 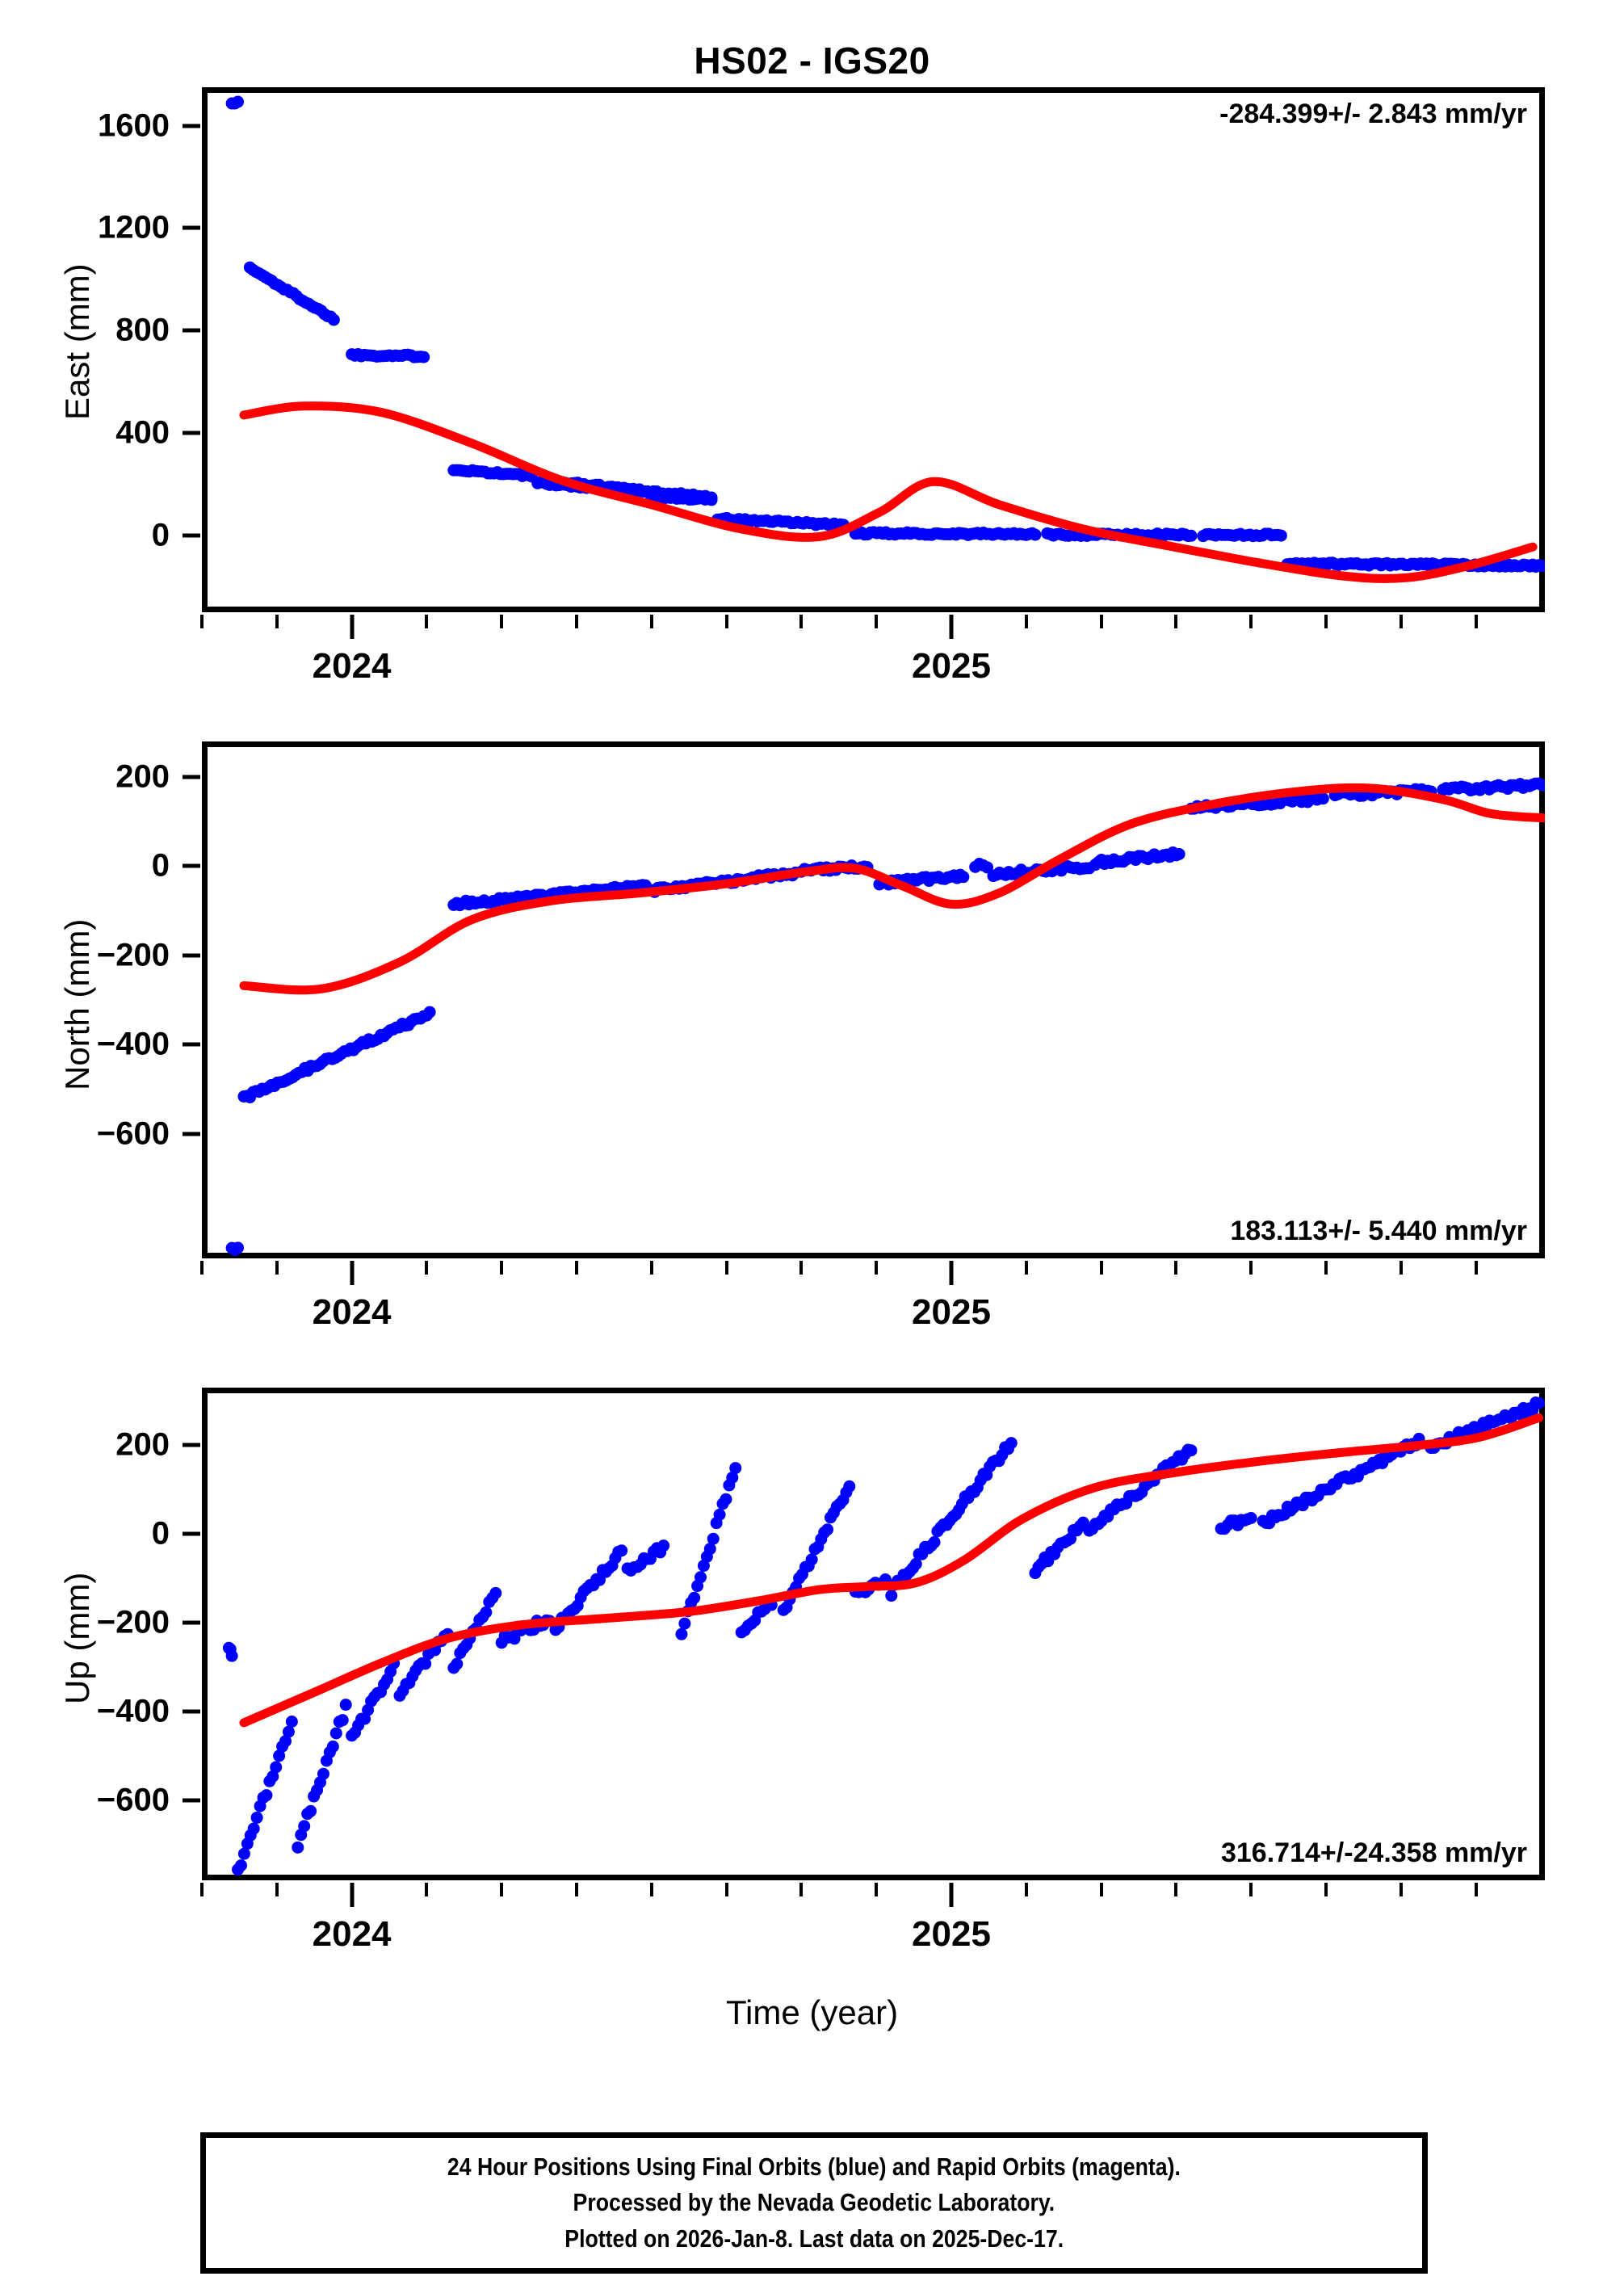 What do you see at coordinates (1378, 1231) in the screenshot?
I see `rate-annotation-north: 183.113+/- 5.440 mm/yr` at bounding box center [1378, 1231].